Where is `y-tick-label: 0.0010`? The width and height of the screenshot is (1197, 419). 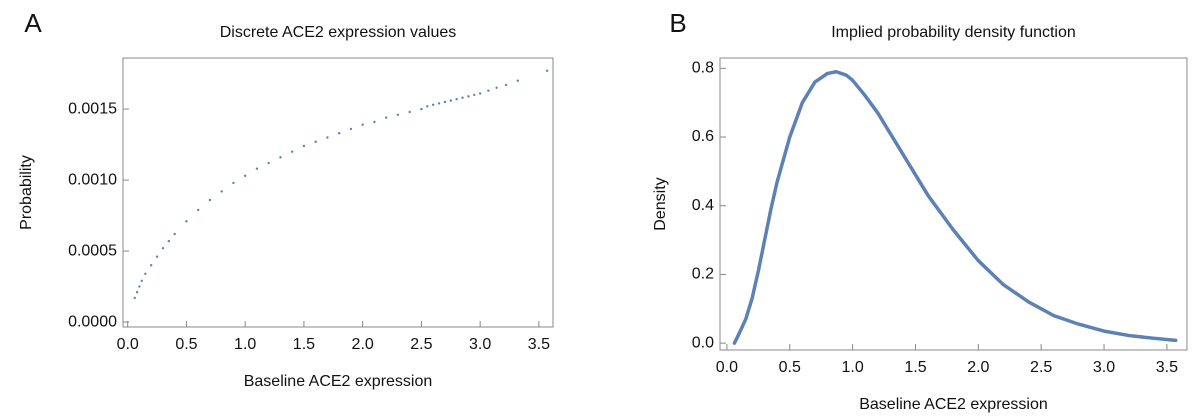 y-tick-label: 0.0010 is located at coordinates (92, 179).